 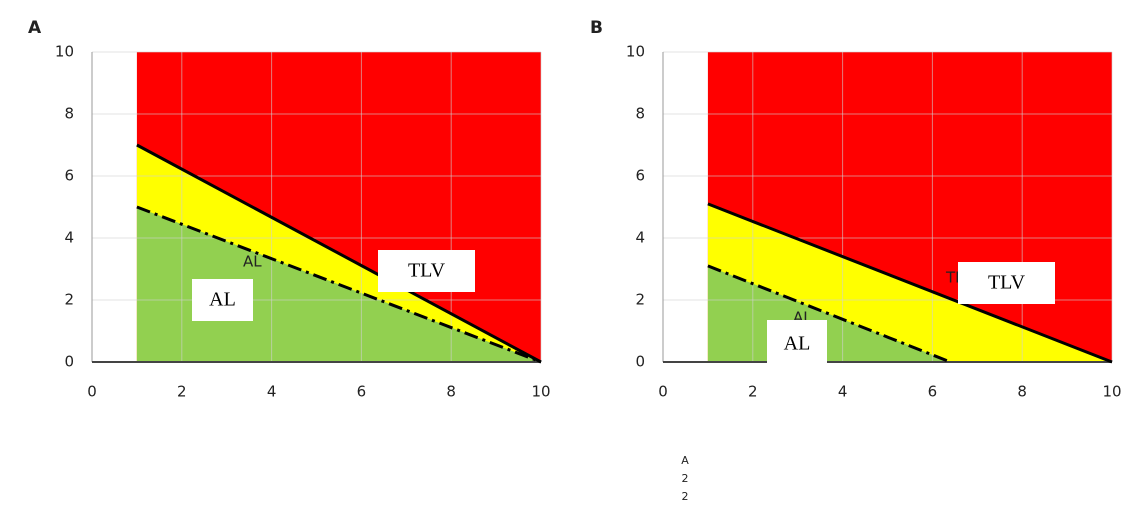 I want to click on hidden-label: AL, so click(x=252, y=262).